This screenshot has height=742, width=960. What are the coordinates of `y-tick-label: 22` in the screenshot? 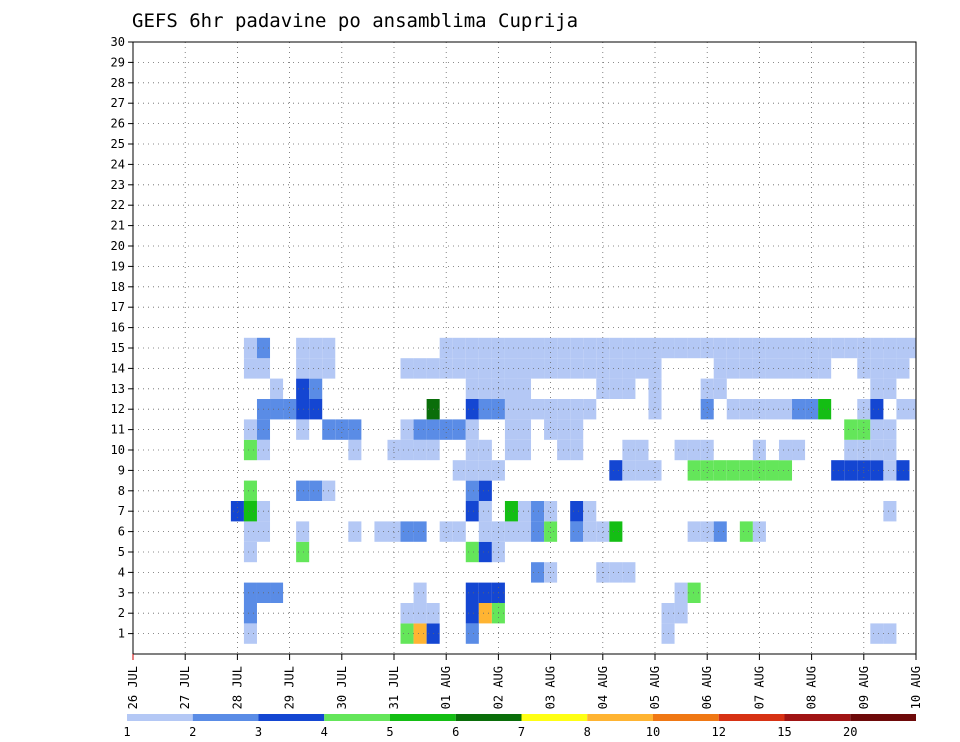 It's located at (118, 205).